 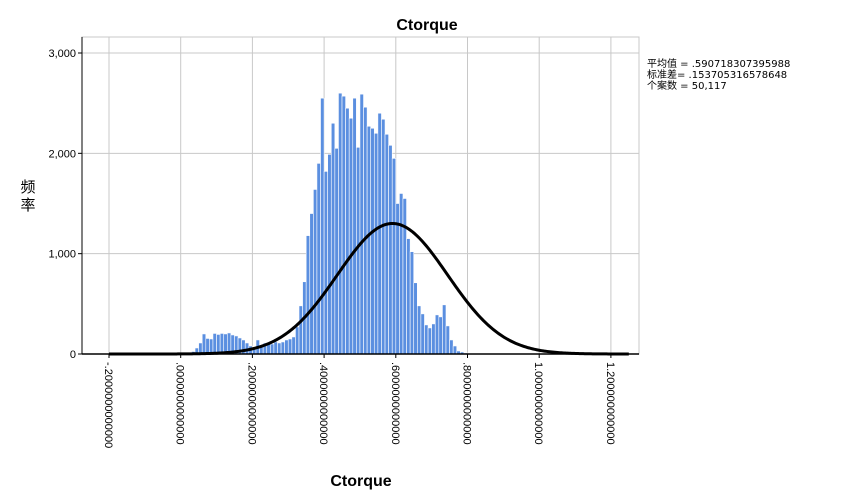 I want to click on chart-title: Ctorque, so click(x=426, y=25).